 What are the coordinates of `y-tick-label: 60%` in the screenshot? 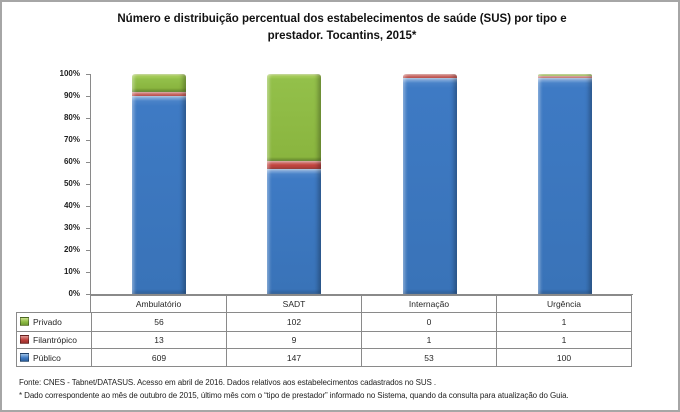 It's located at (71, 161).